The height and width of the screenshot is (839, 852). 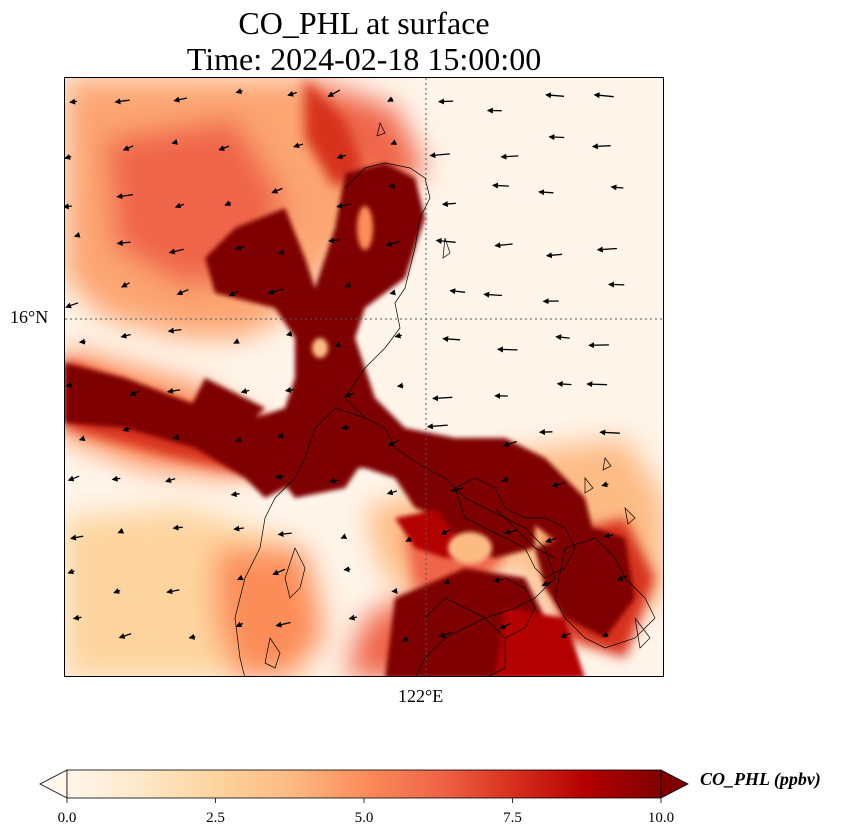 I want to click on colorbar-extend-high, so click(x=674, y=784).